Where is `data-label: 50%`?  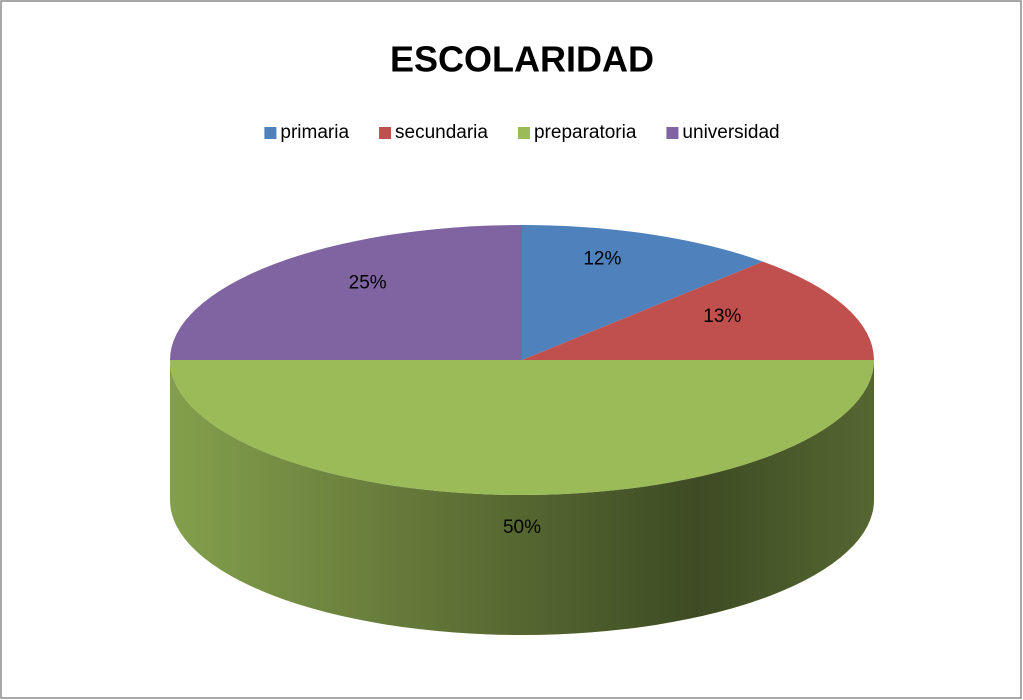 data-label: 50% is located at coordinates (522, 527).